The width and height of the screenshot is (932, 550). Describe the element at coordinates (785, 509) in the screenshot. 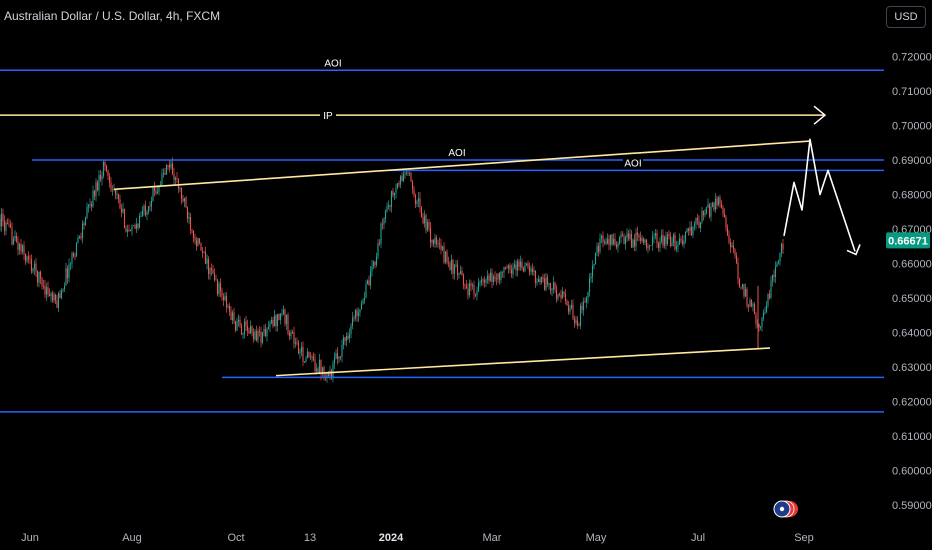

I see `flag-icon` at that location.